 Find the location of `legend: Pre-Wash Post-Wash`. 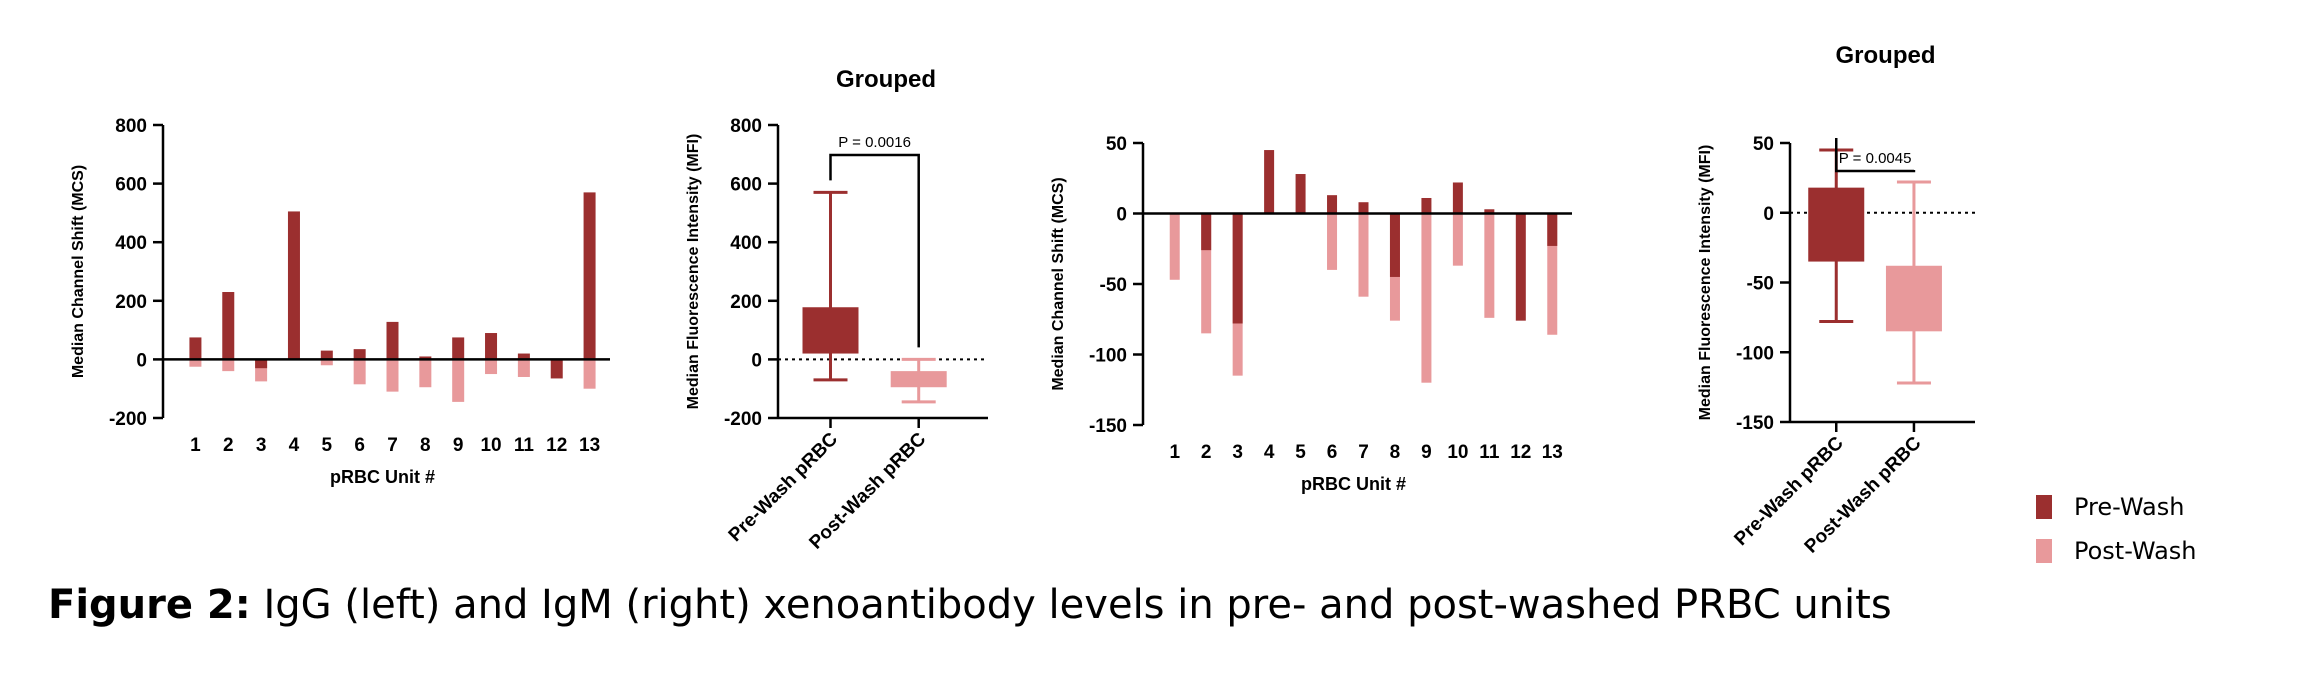

legend: Pre-Wash Post-Wash is located at coordinates (2116, 529).